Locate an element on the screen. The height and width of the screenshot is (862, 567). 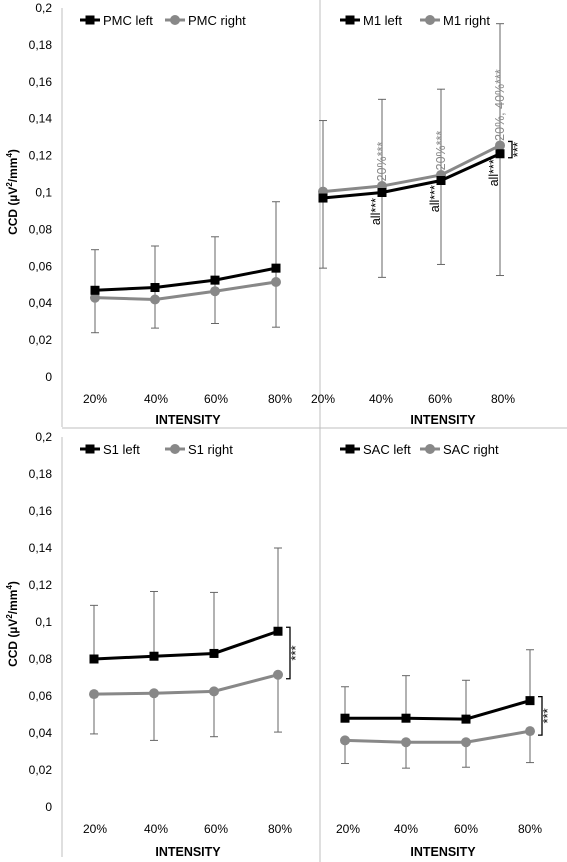
y-tick-label: 0,04 is located at coordinates (41, 733).